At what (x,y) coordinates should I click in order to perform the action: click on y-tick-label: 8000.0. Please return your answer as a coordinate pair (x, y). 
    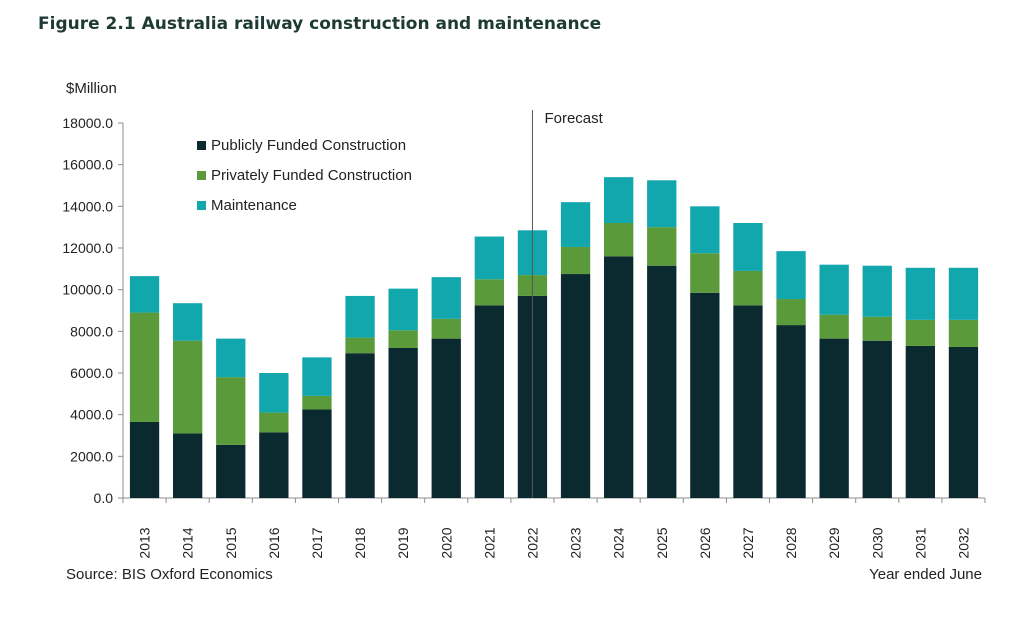
    Looking at the image, I should click on (91, 331).